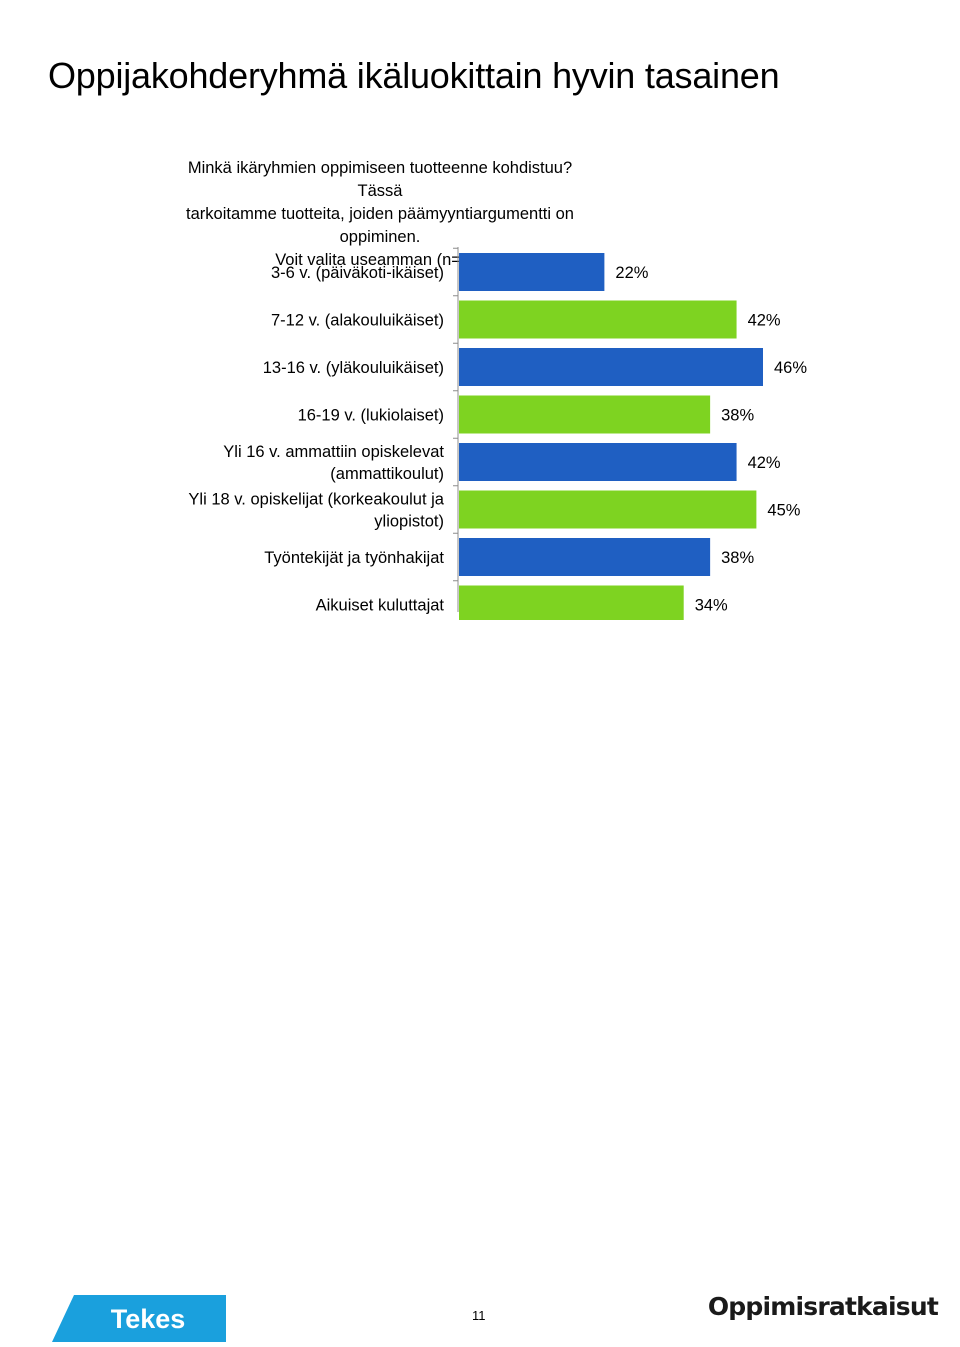  I want to click on tekes-logo-text: Tekes, so click(148, 1319).